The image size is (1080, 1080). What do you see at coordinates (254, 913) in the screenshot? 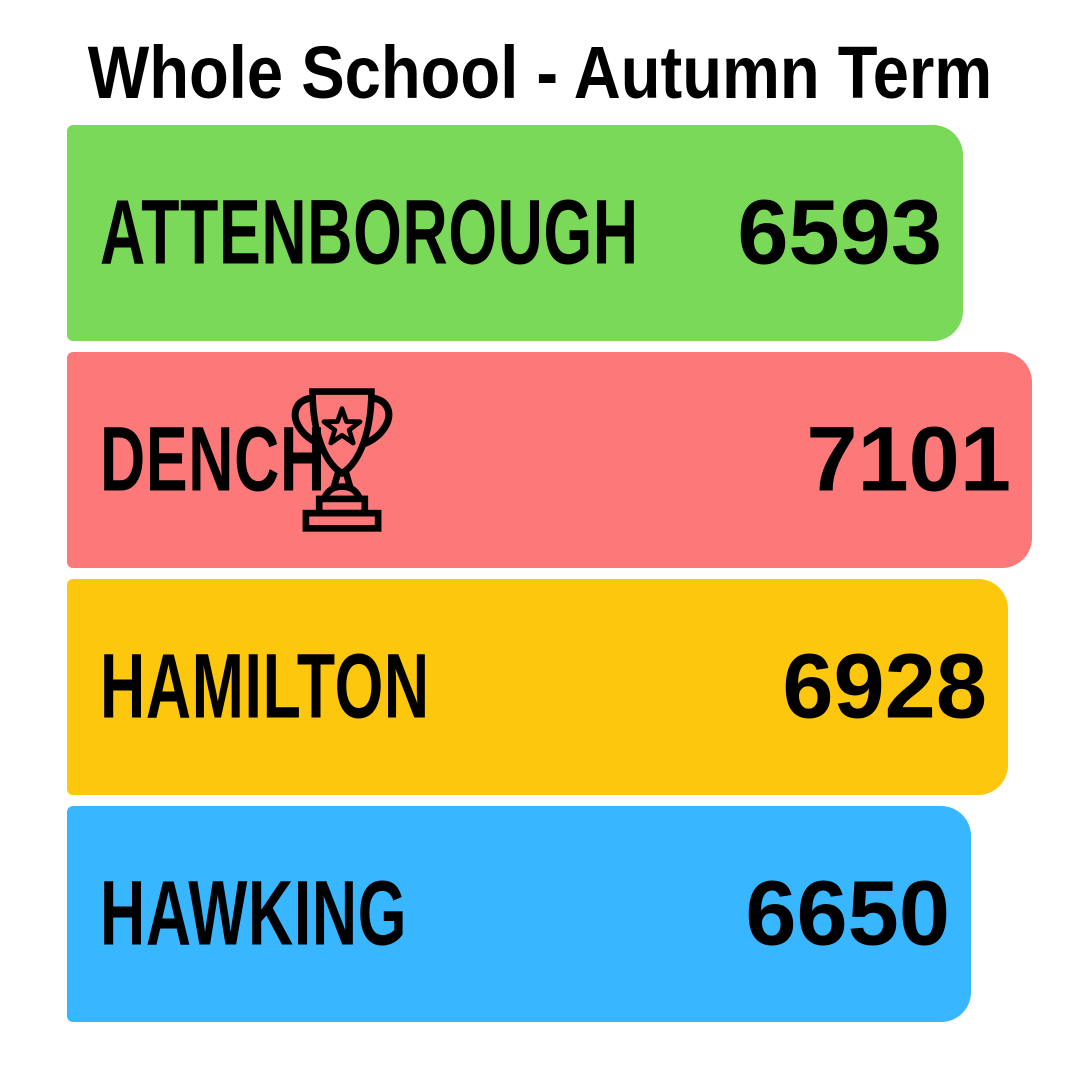
I see `house-name-label: HAWKING` at bounding box center [254, 913].